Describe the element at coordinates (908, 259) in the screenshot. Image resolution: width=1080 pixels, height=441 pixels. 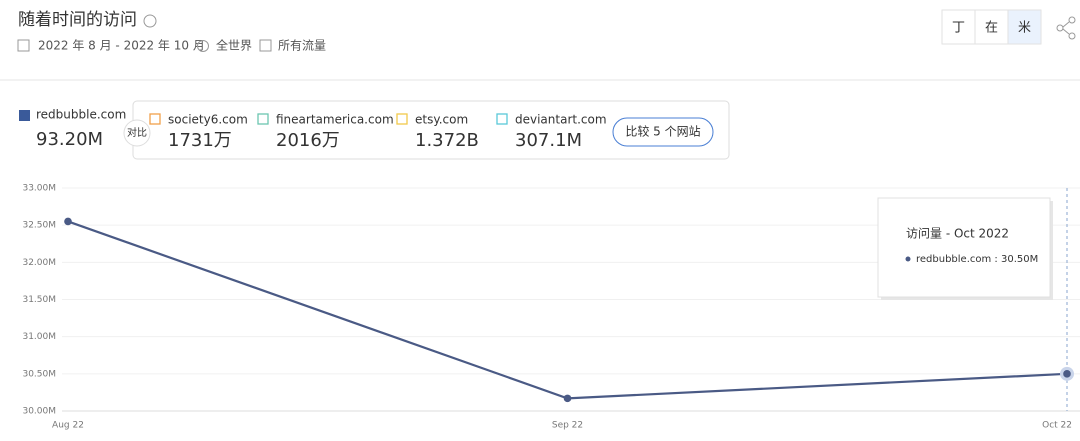
I see `tooltip-dot` at that location.